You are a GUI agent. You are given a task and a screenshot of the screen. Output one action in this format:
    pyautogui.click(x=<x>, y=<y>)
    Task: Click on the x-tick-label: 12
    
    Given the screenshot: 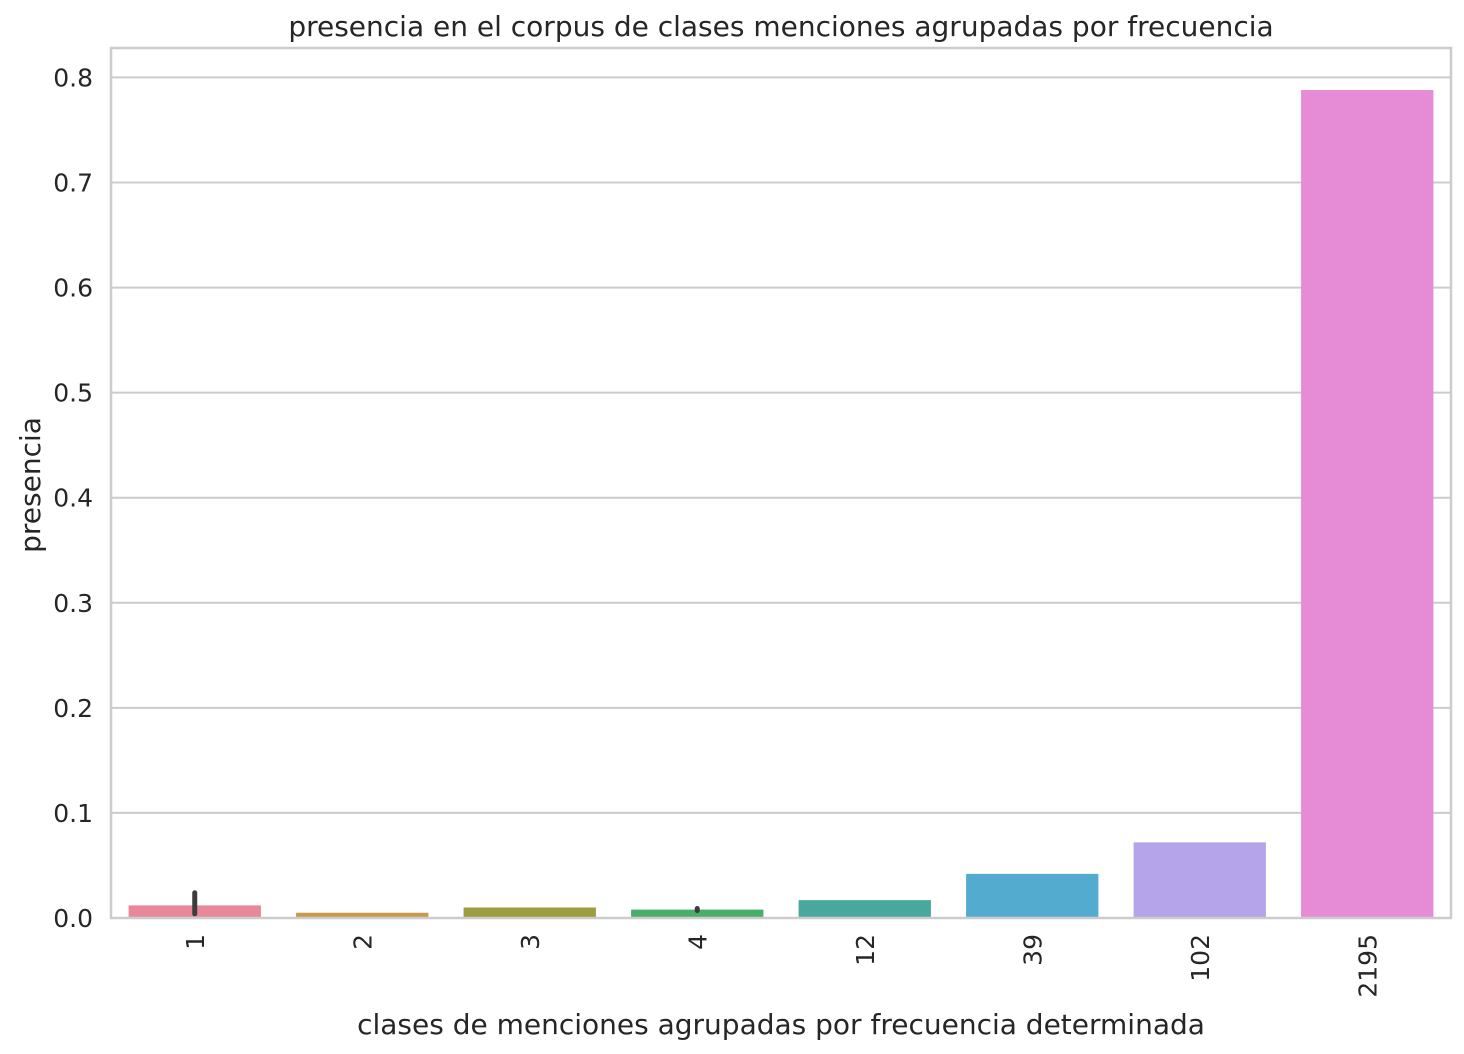 What is the action you would take?
    pyautogui.click(x=865, y=950)
    